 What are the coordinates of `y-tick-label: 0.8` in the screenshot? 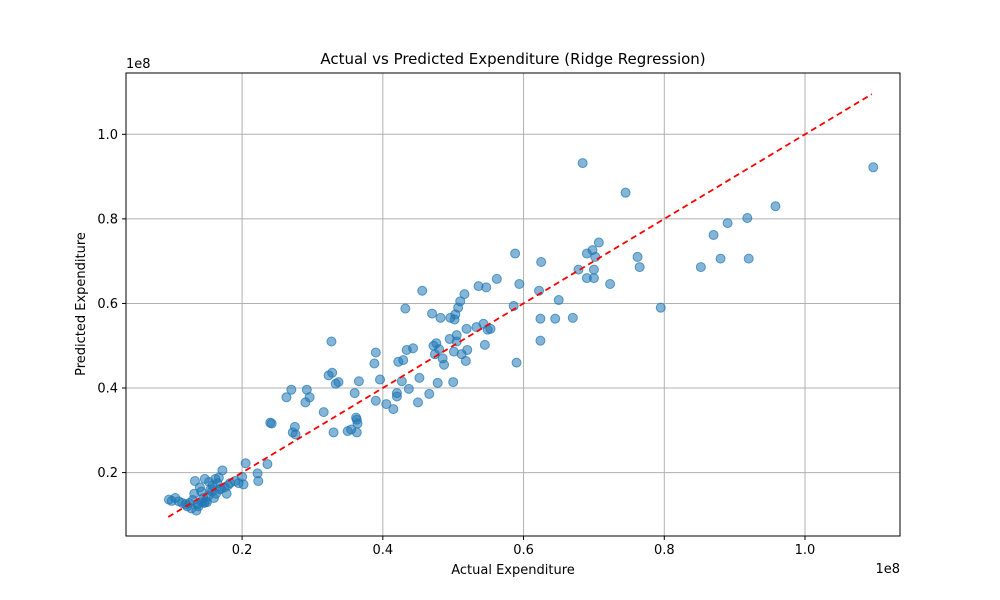 It's located at (107, 219).